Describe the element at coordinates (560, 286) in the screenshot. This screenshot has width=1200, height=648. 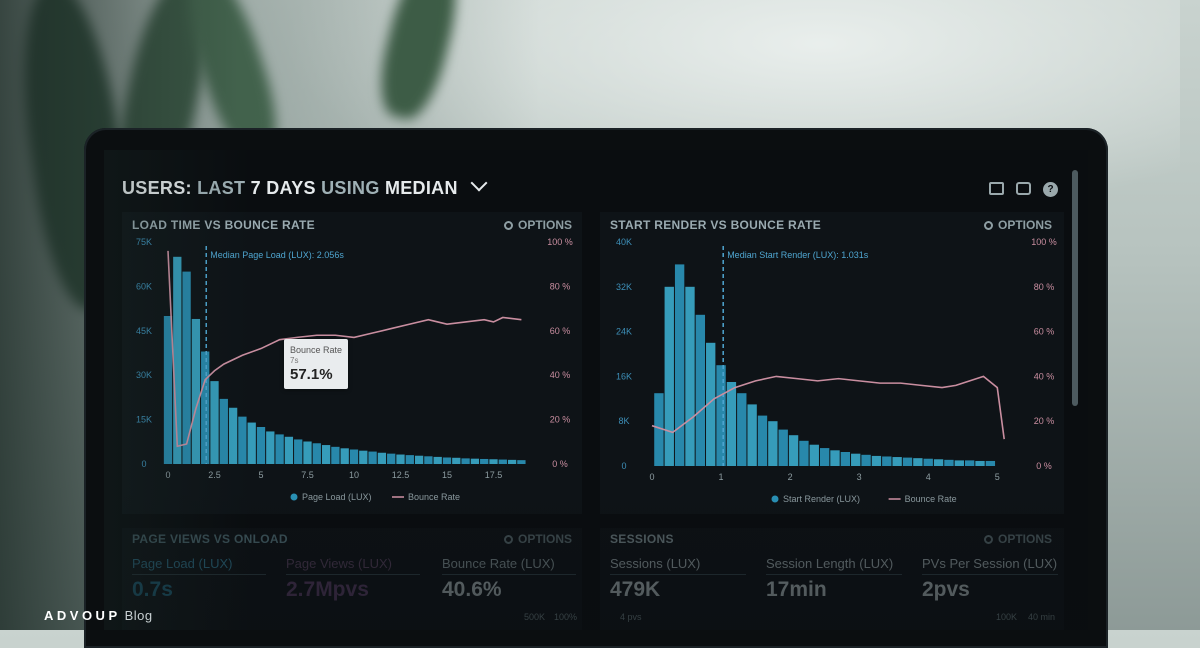
I see `y2-axis-tick-label: 80 %` at that location.